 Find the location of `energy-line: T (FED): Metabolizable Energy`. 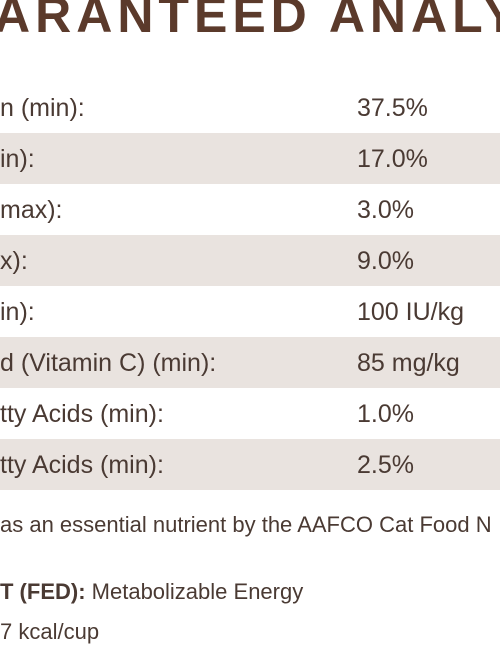

energy-line: T (FED): Metabolizable Energy is located at coordinates (151, 592).